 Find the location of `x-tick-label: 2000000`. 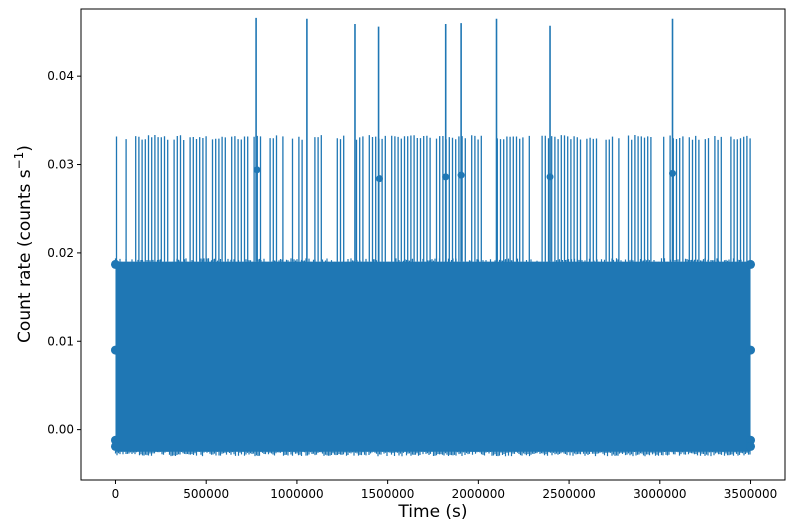

x-tick-label: 2000000 is located at coordinates (478, 494).